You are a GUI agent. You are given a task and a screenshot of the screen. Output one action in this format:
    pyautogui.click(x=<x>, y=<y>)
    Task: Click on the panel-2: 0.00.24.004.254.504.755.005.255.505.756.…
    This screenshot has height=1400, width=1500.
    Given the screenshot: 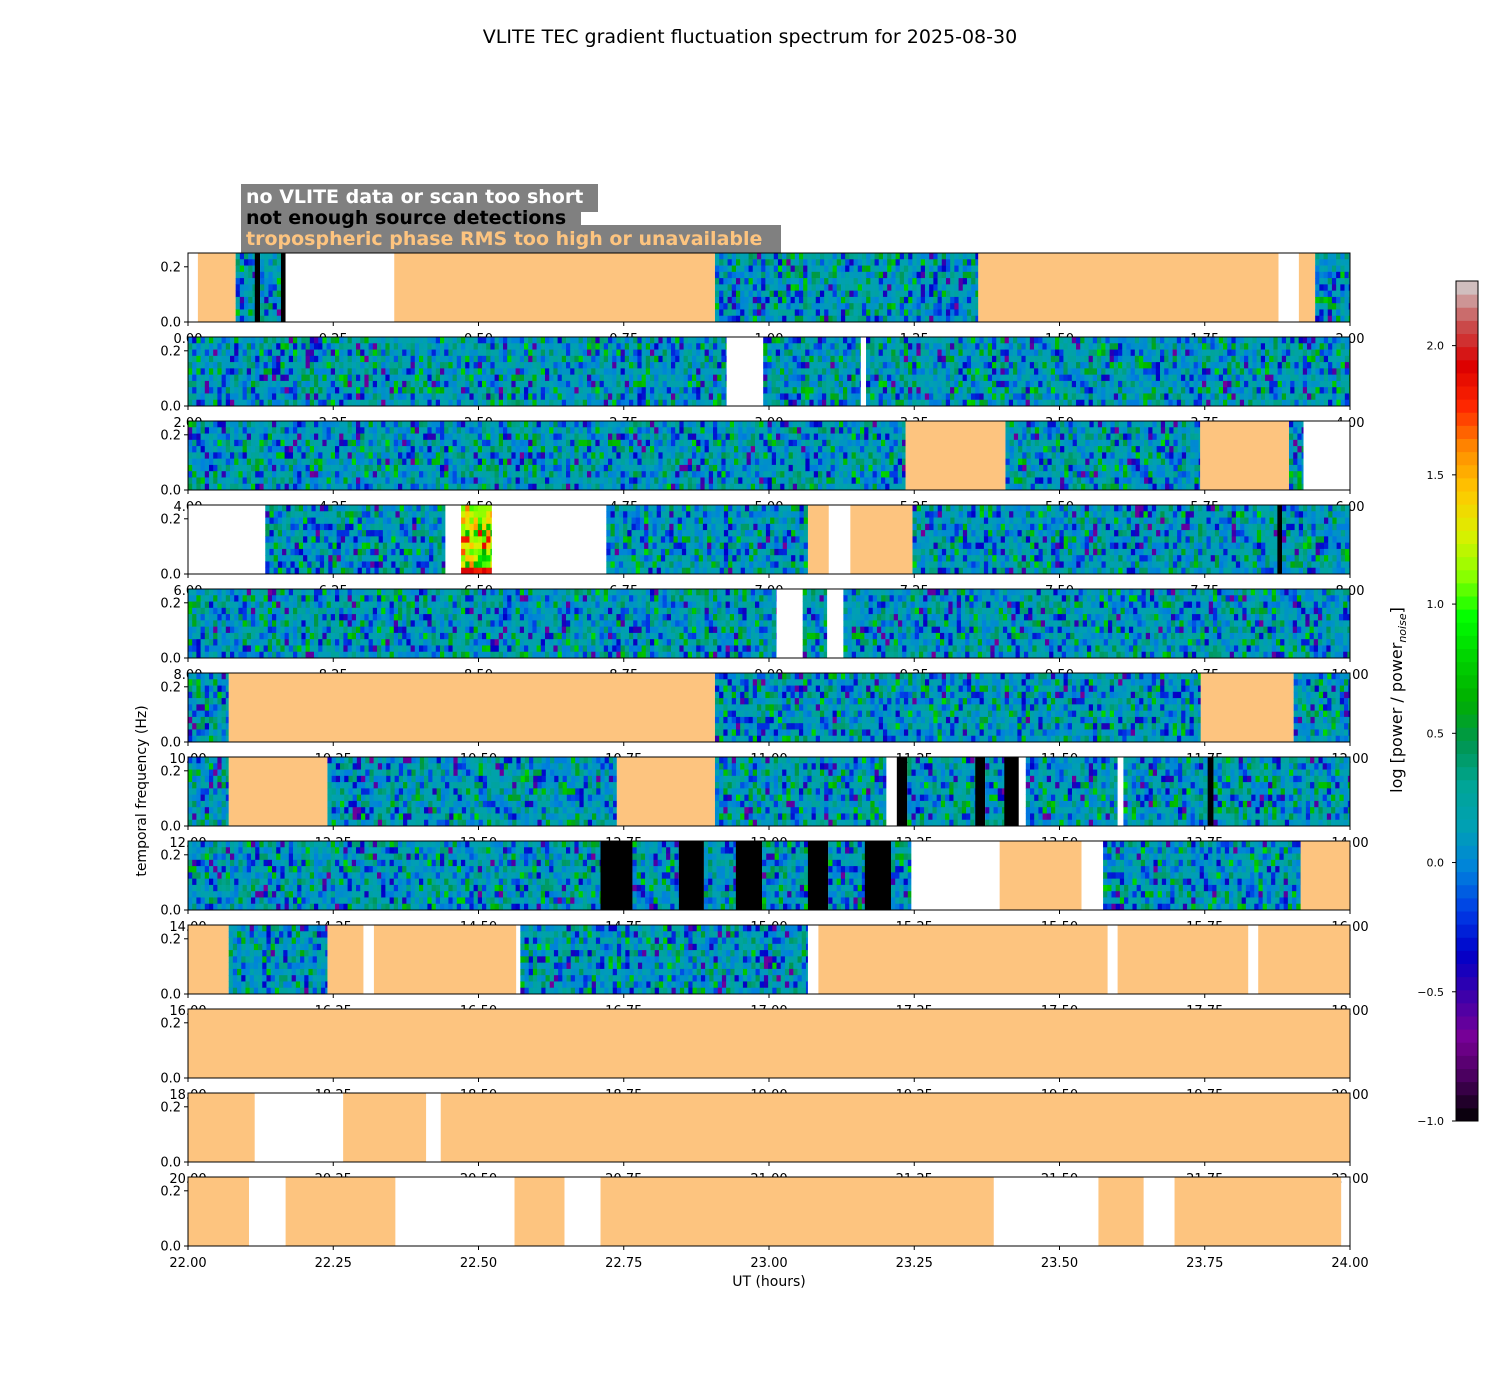 What is the action you would take?
    pyautogui.click(x=762, y=467)
    